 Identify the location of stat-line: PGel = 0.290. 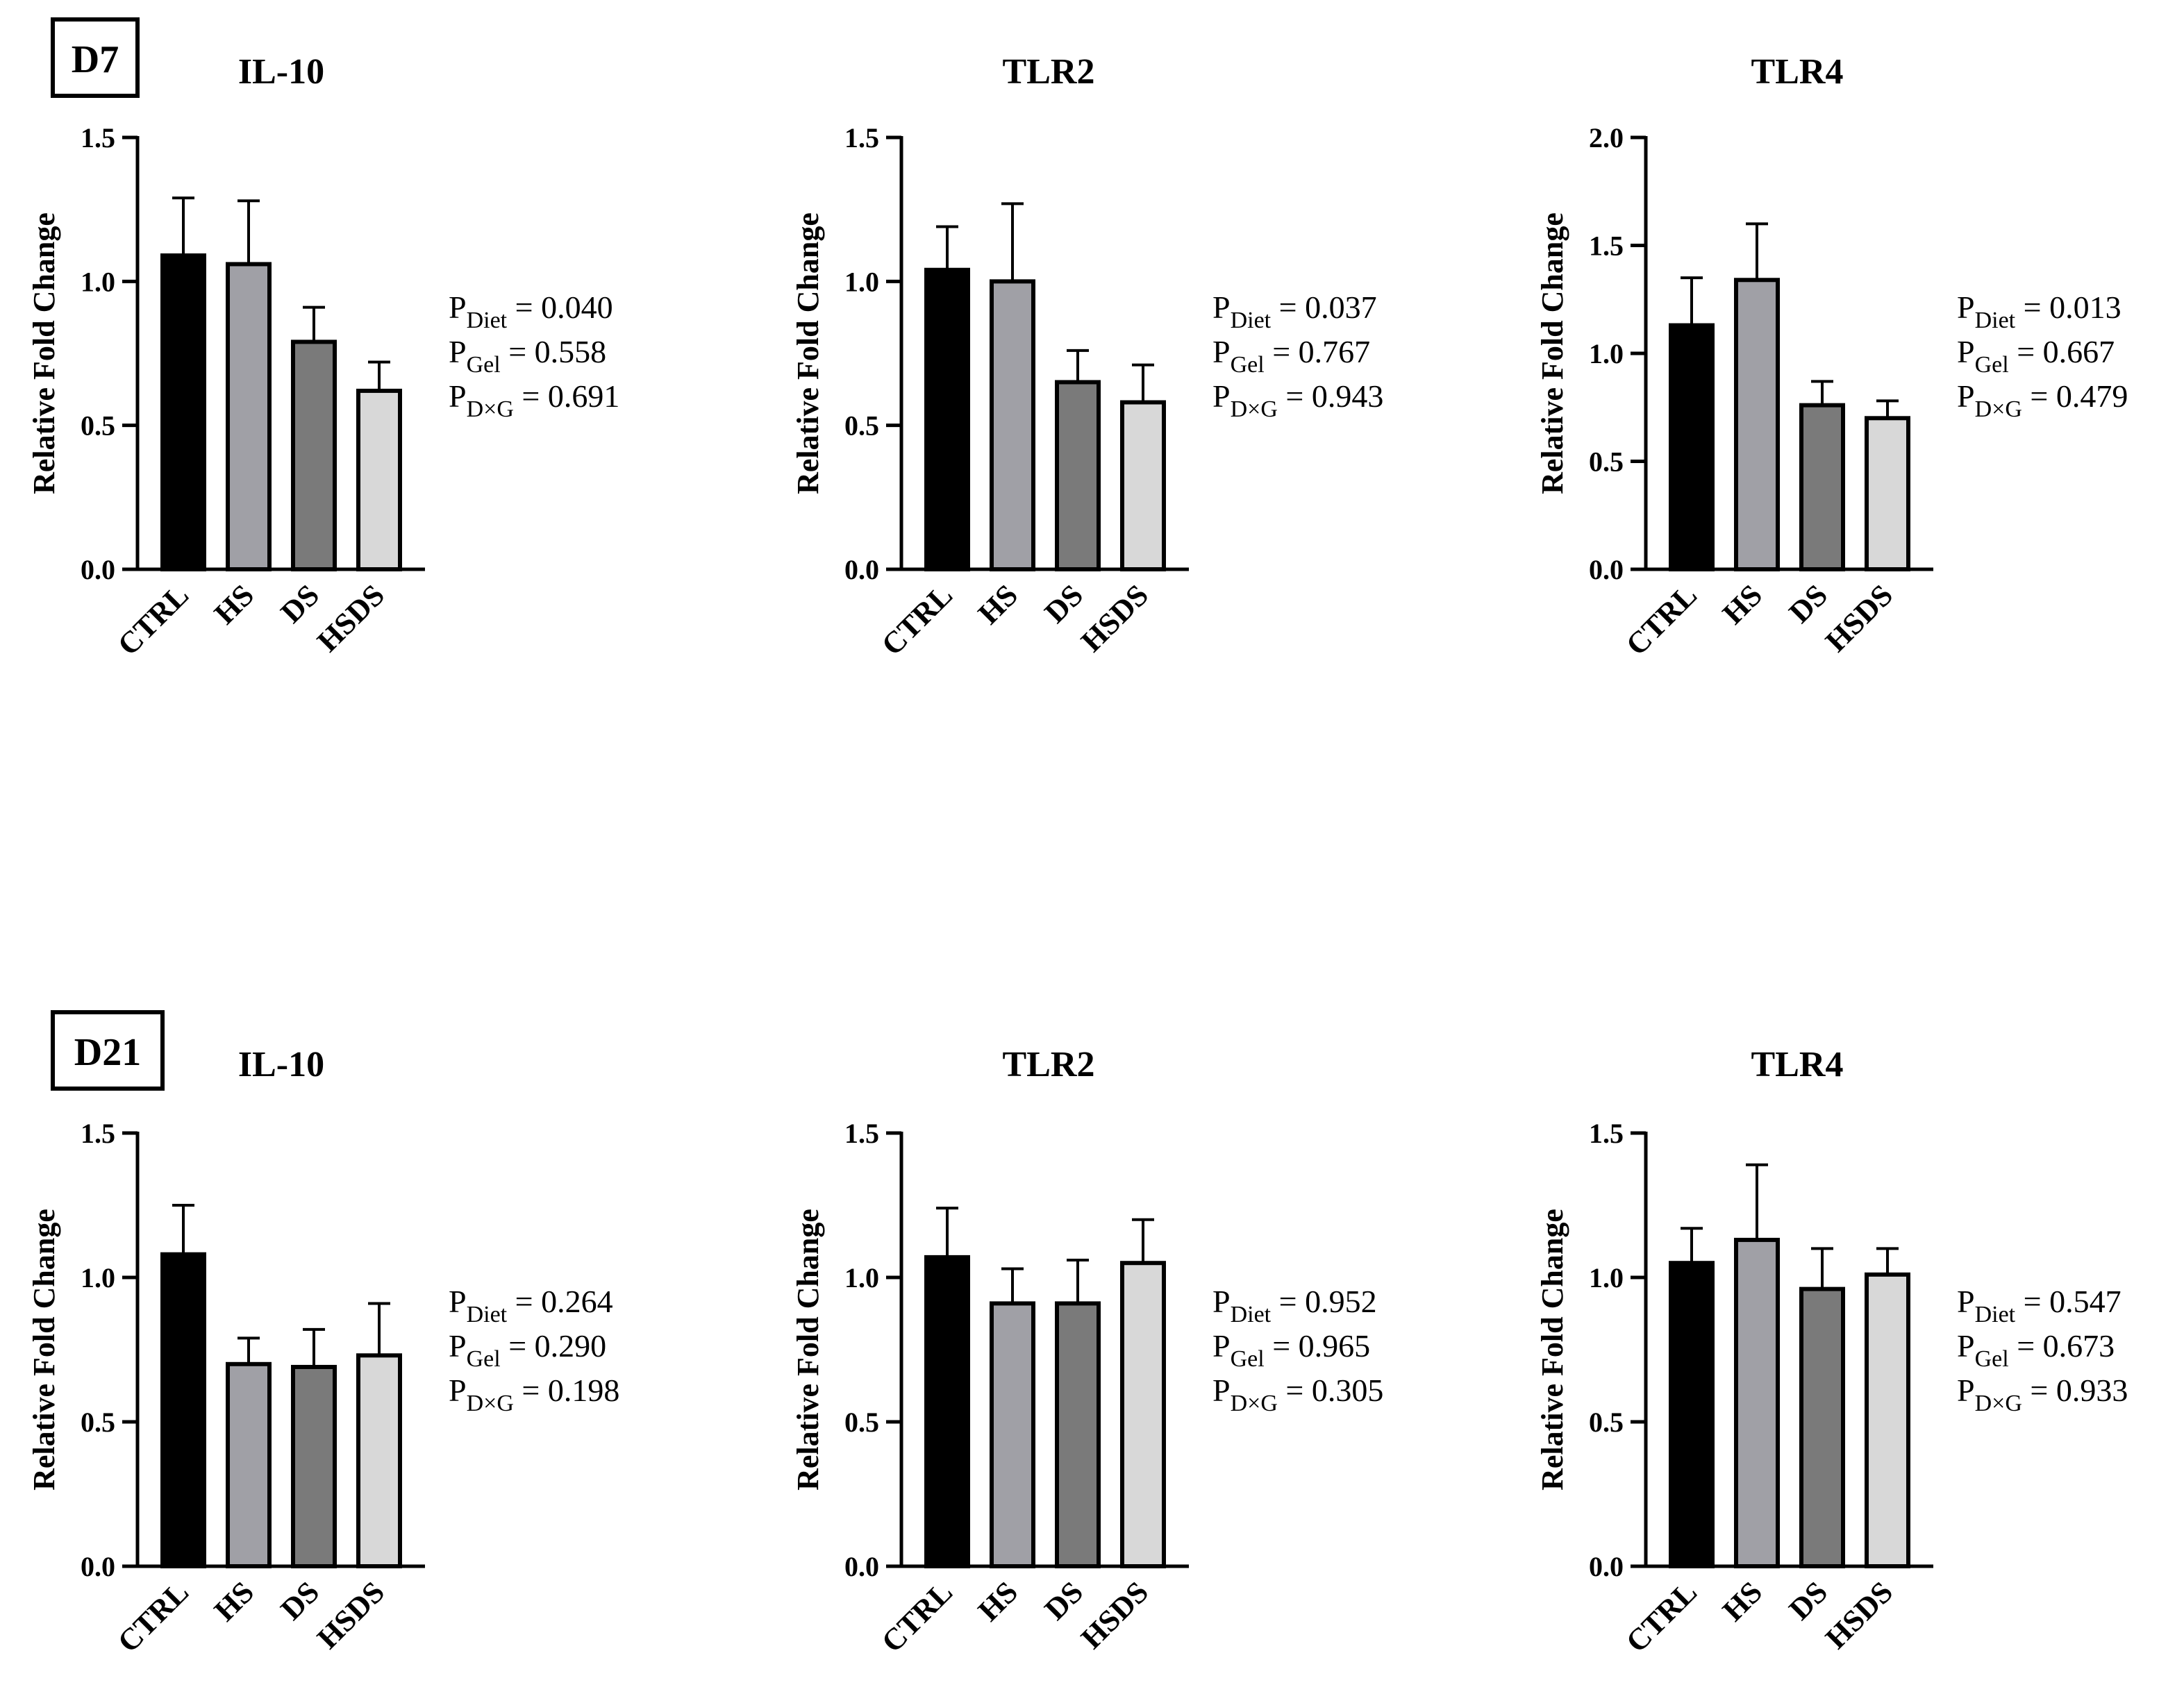
(527, 1350).